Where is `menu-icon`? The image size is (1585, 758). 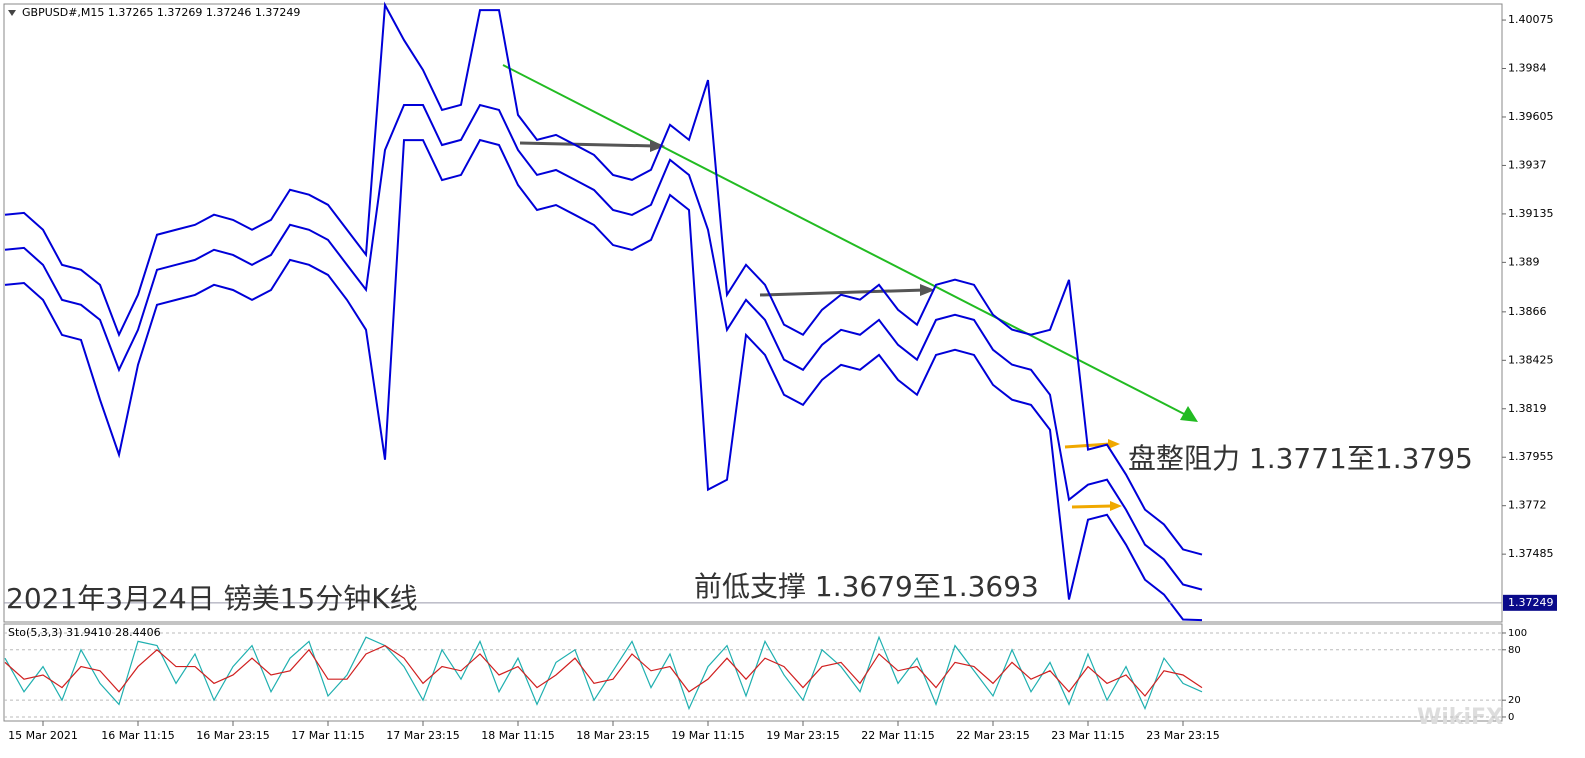 menu-icon is located at coordinates (12, 13).